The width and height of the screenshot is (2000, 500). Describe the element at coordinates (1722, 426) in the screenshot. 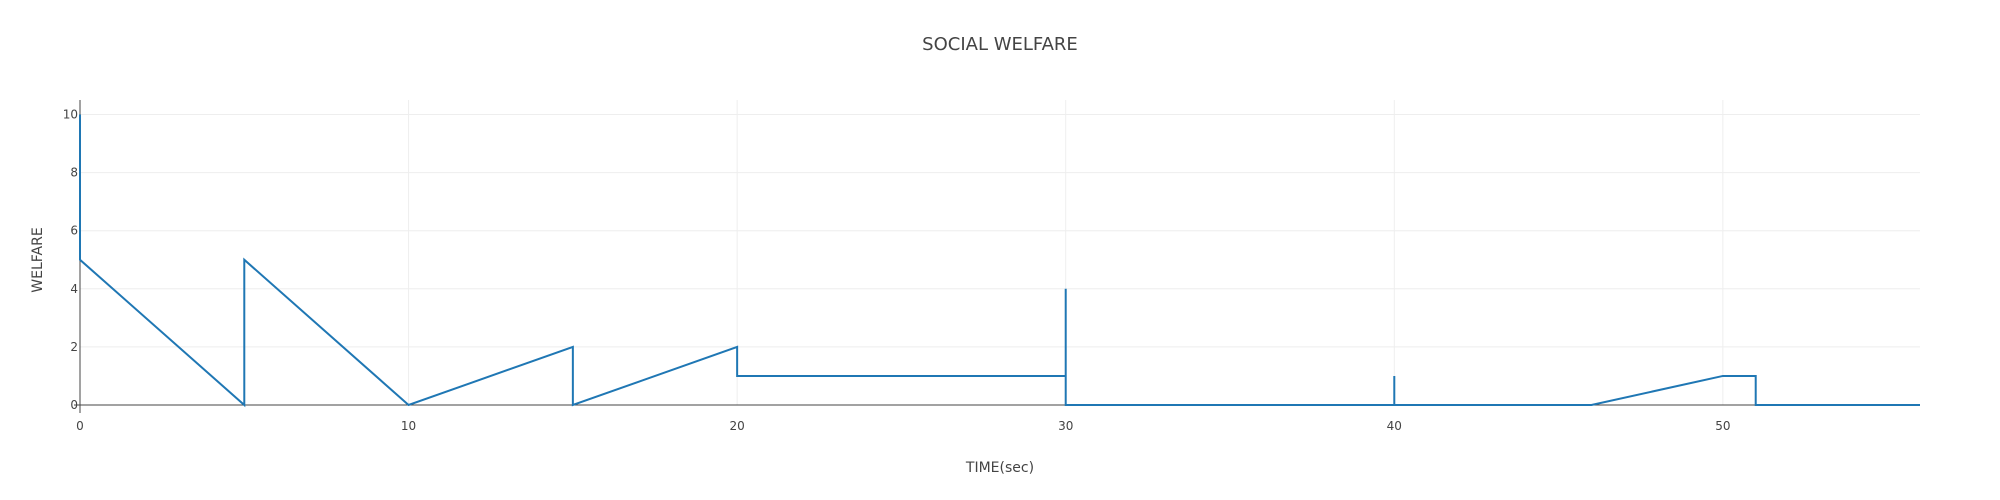

I see `x-tick-label: 50` at that location.